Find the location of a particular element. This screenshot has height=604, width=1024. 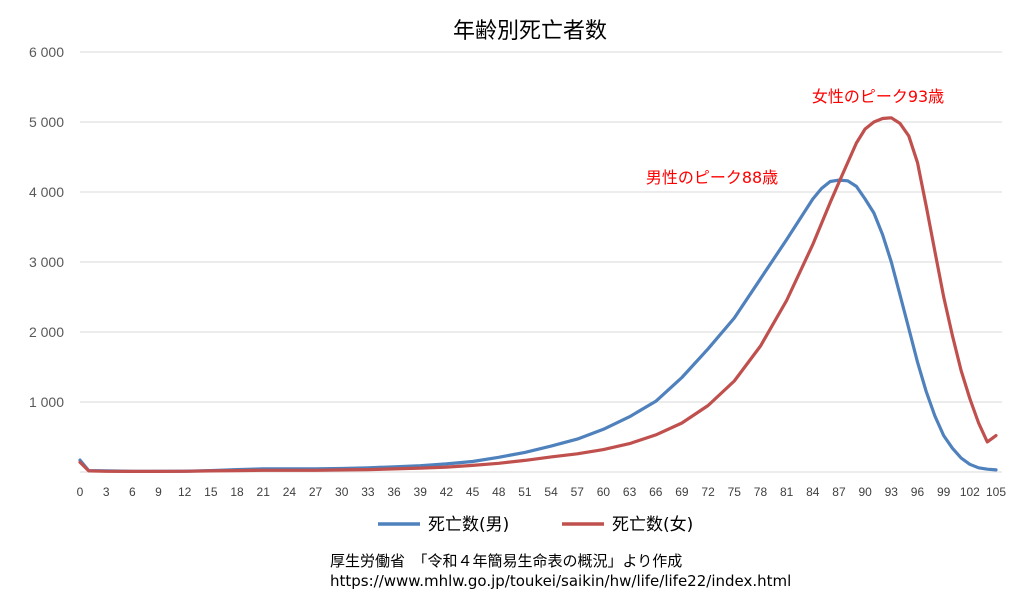

x-tick-label: 9 is located at coordinates (158, 492).